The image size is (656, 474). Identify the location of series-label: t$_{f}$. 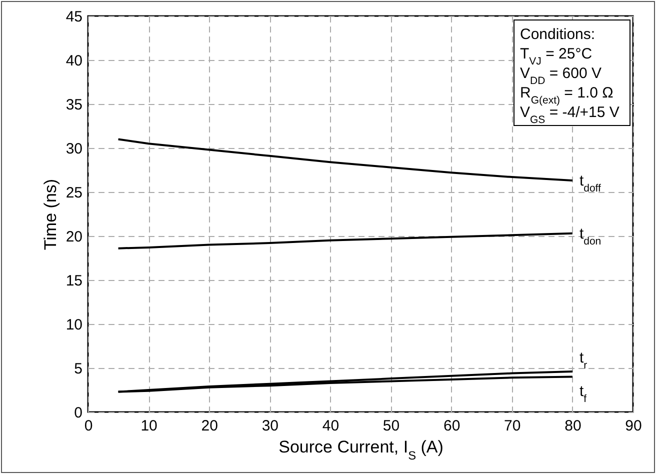
(583, 393).